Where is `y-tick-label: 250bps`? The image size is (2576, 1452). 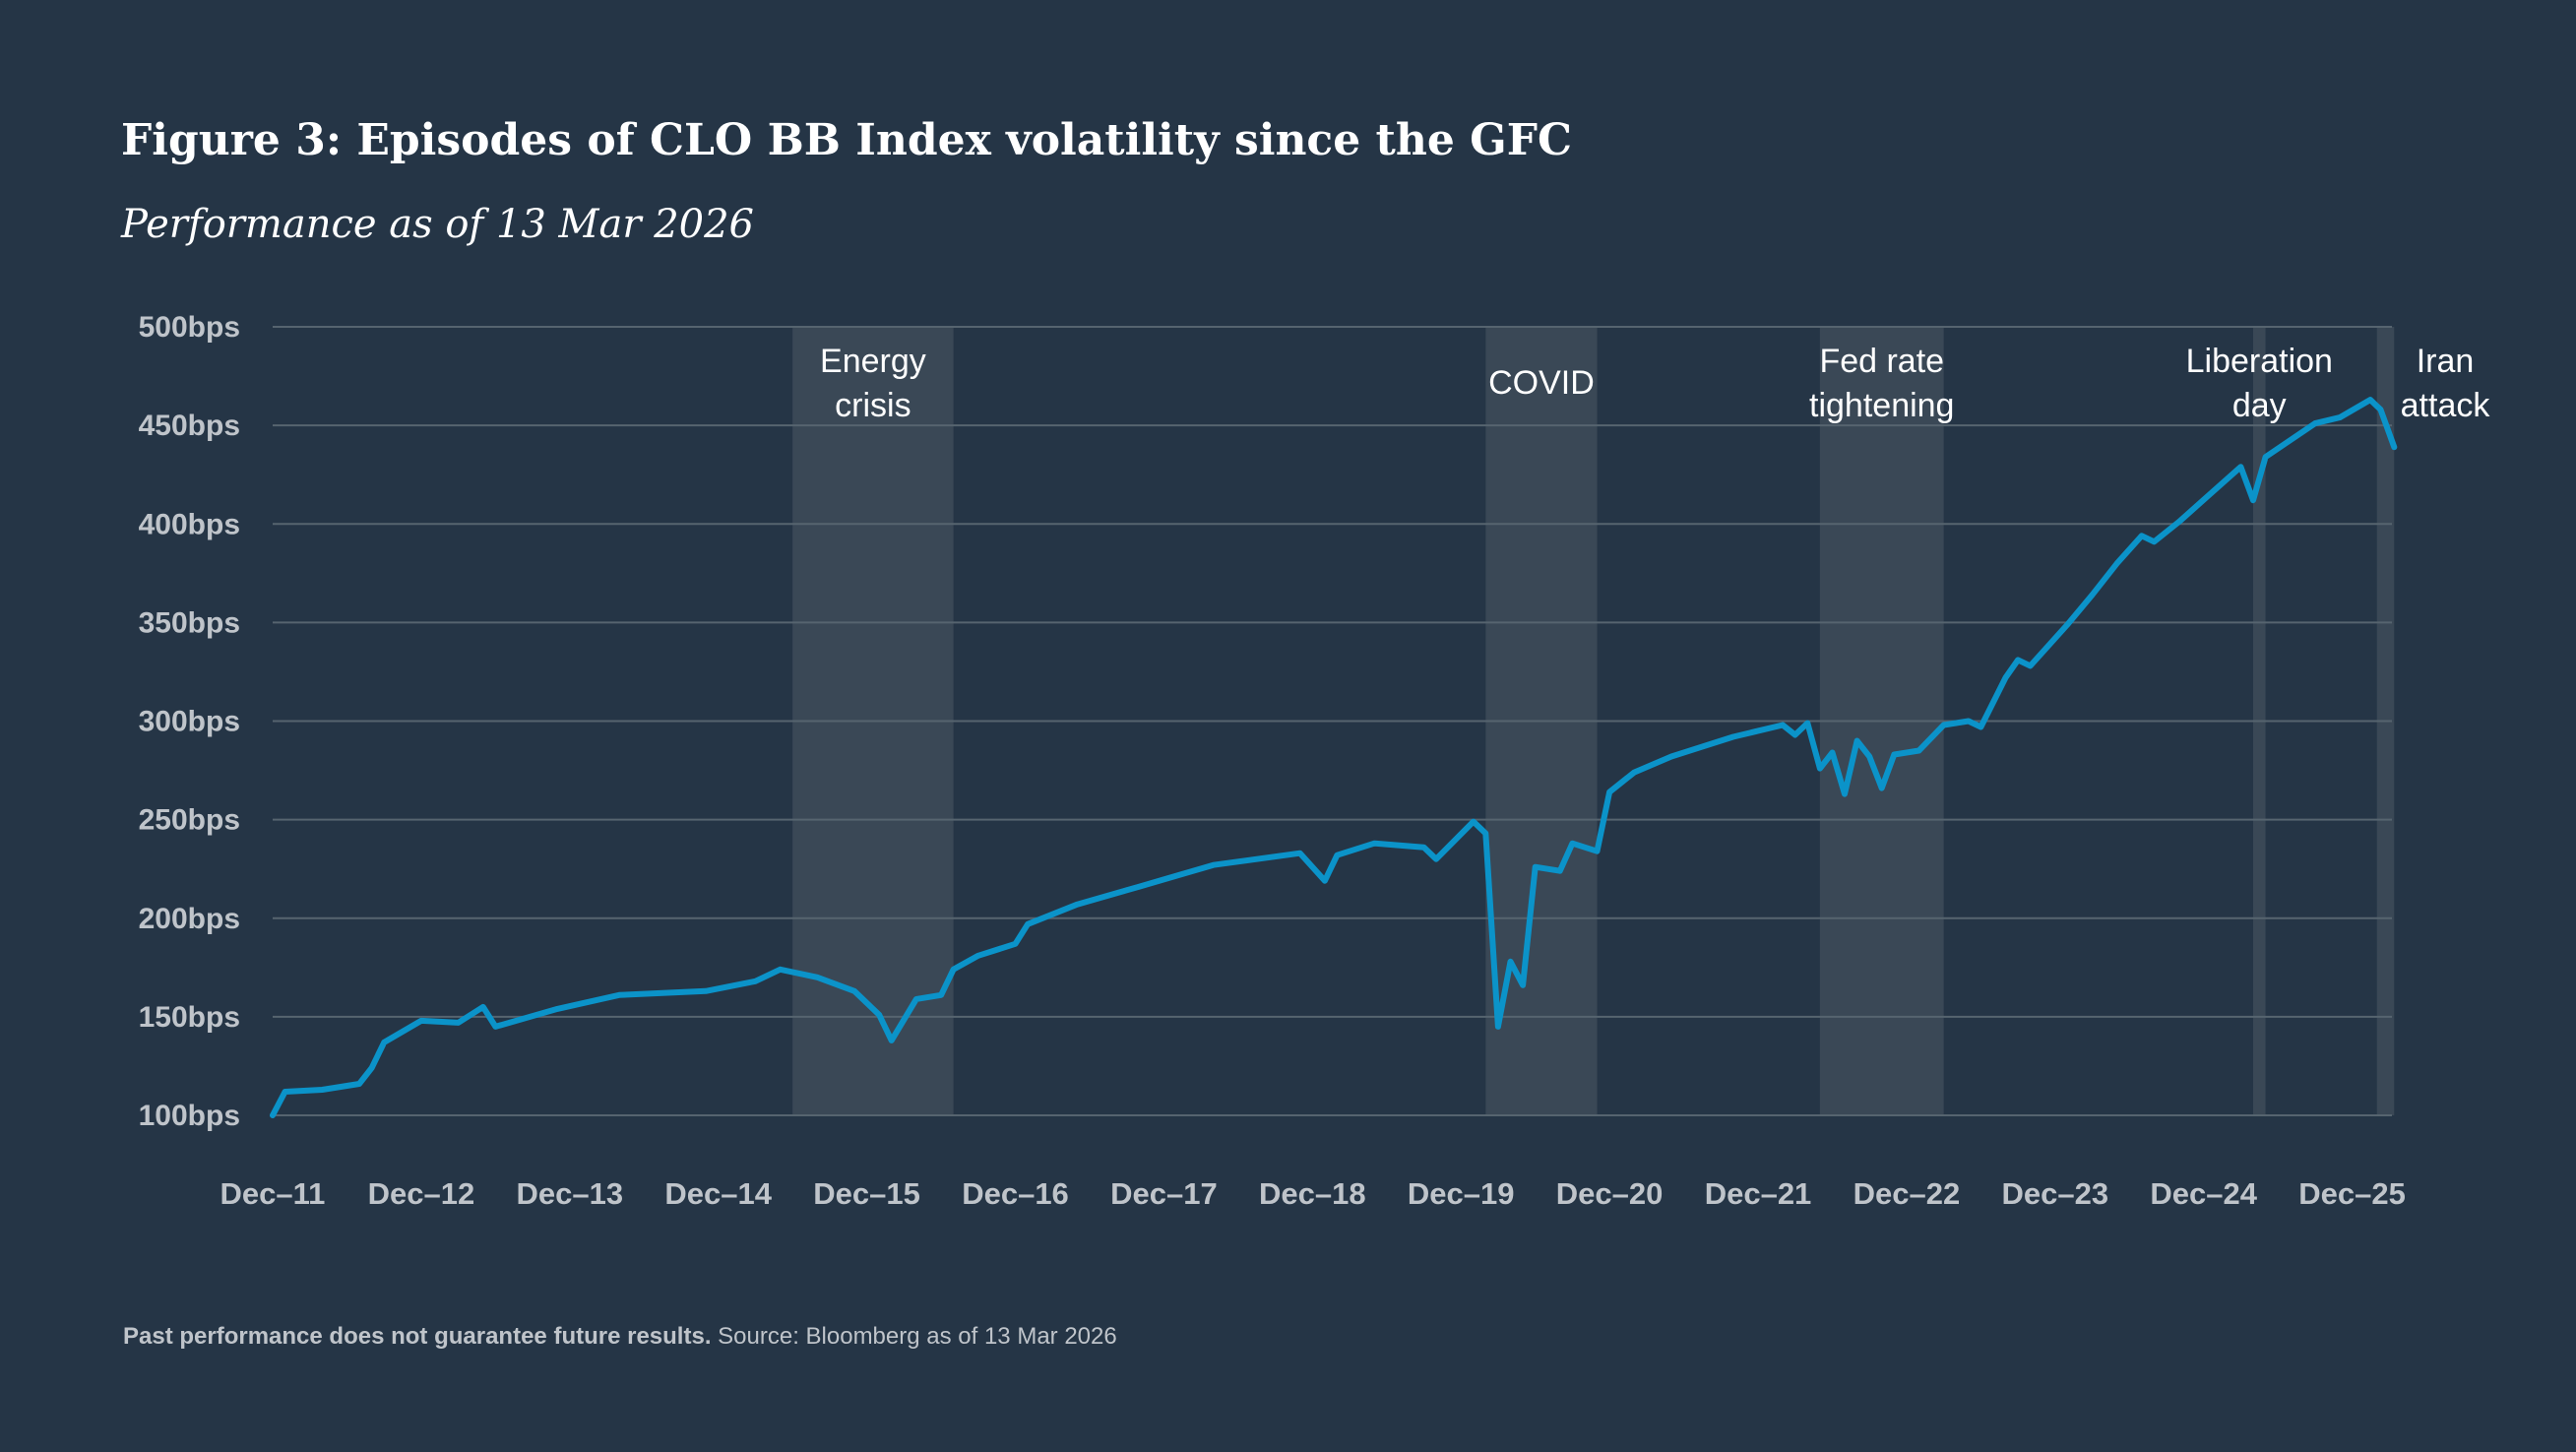
y-tick-label: 250bps is located at coordinates (190, 820).